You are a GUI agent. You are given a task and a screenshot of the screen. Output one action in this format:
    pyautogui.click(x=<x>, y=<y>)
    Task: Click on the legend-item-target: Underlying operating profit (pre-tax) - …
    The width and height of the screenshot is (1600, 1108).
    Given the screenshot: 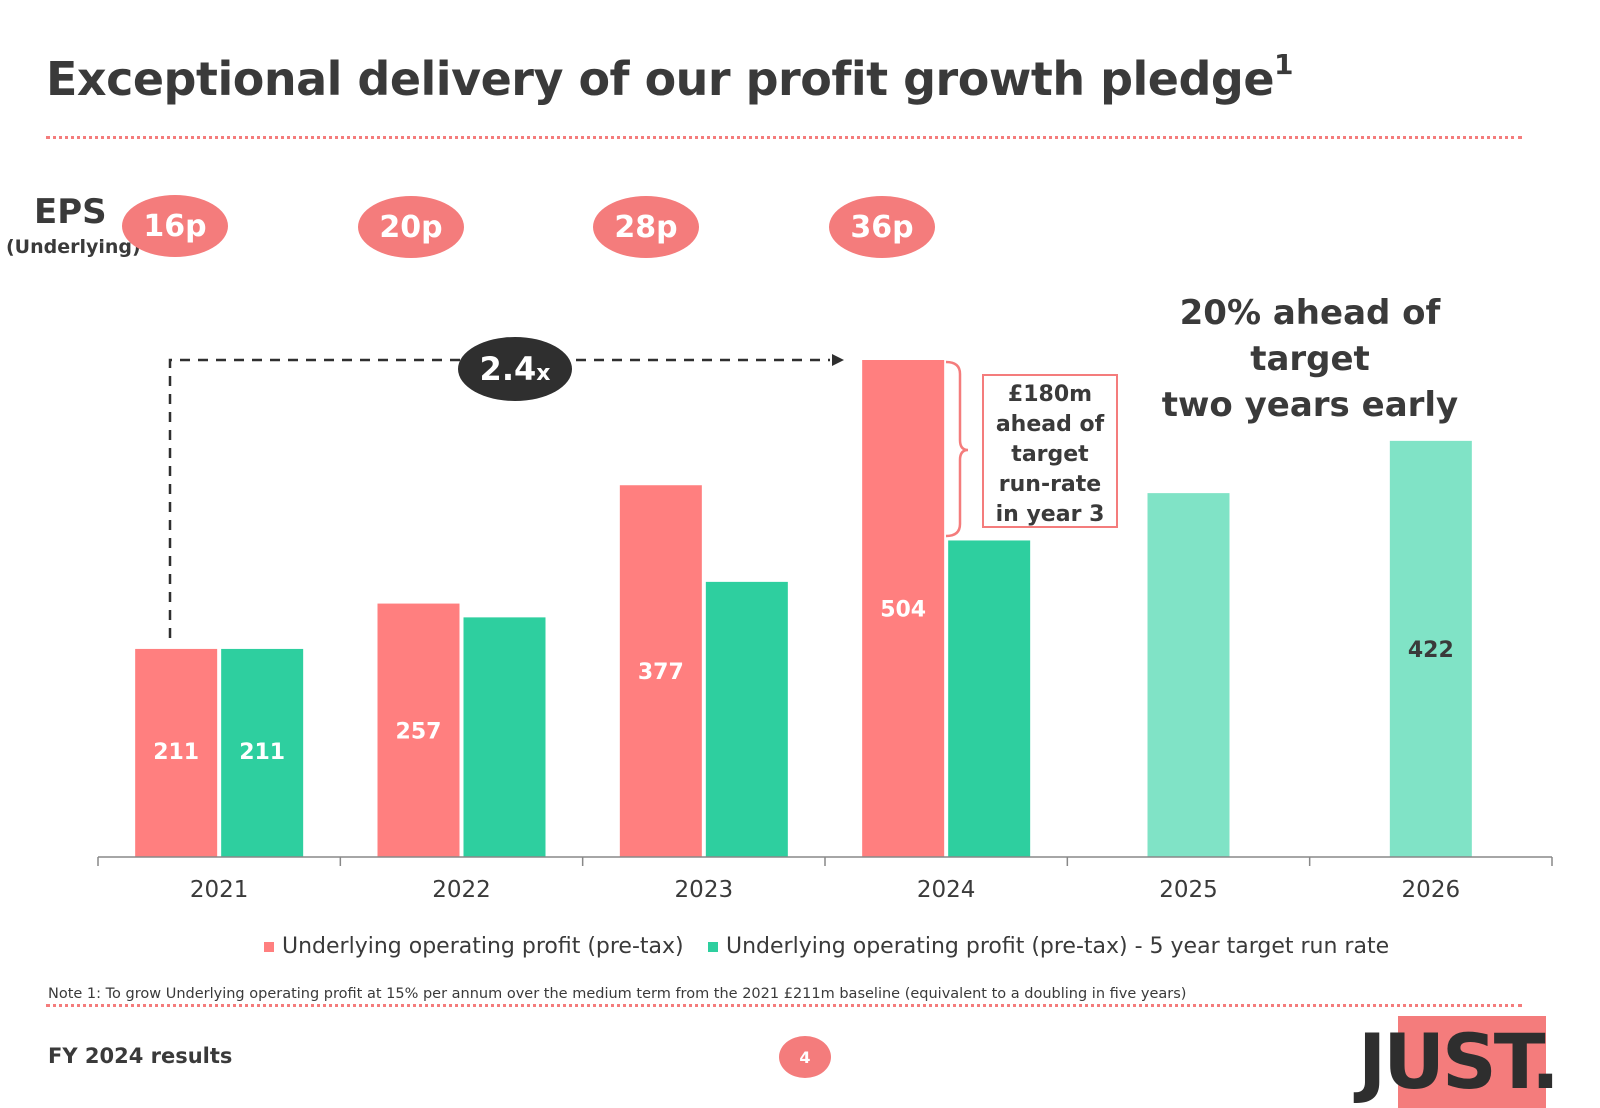 What is the action you would take?
    pyautogui.click(x=1048, y=946)
    